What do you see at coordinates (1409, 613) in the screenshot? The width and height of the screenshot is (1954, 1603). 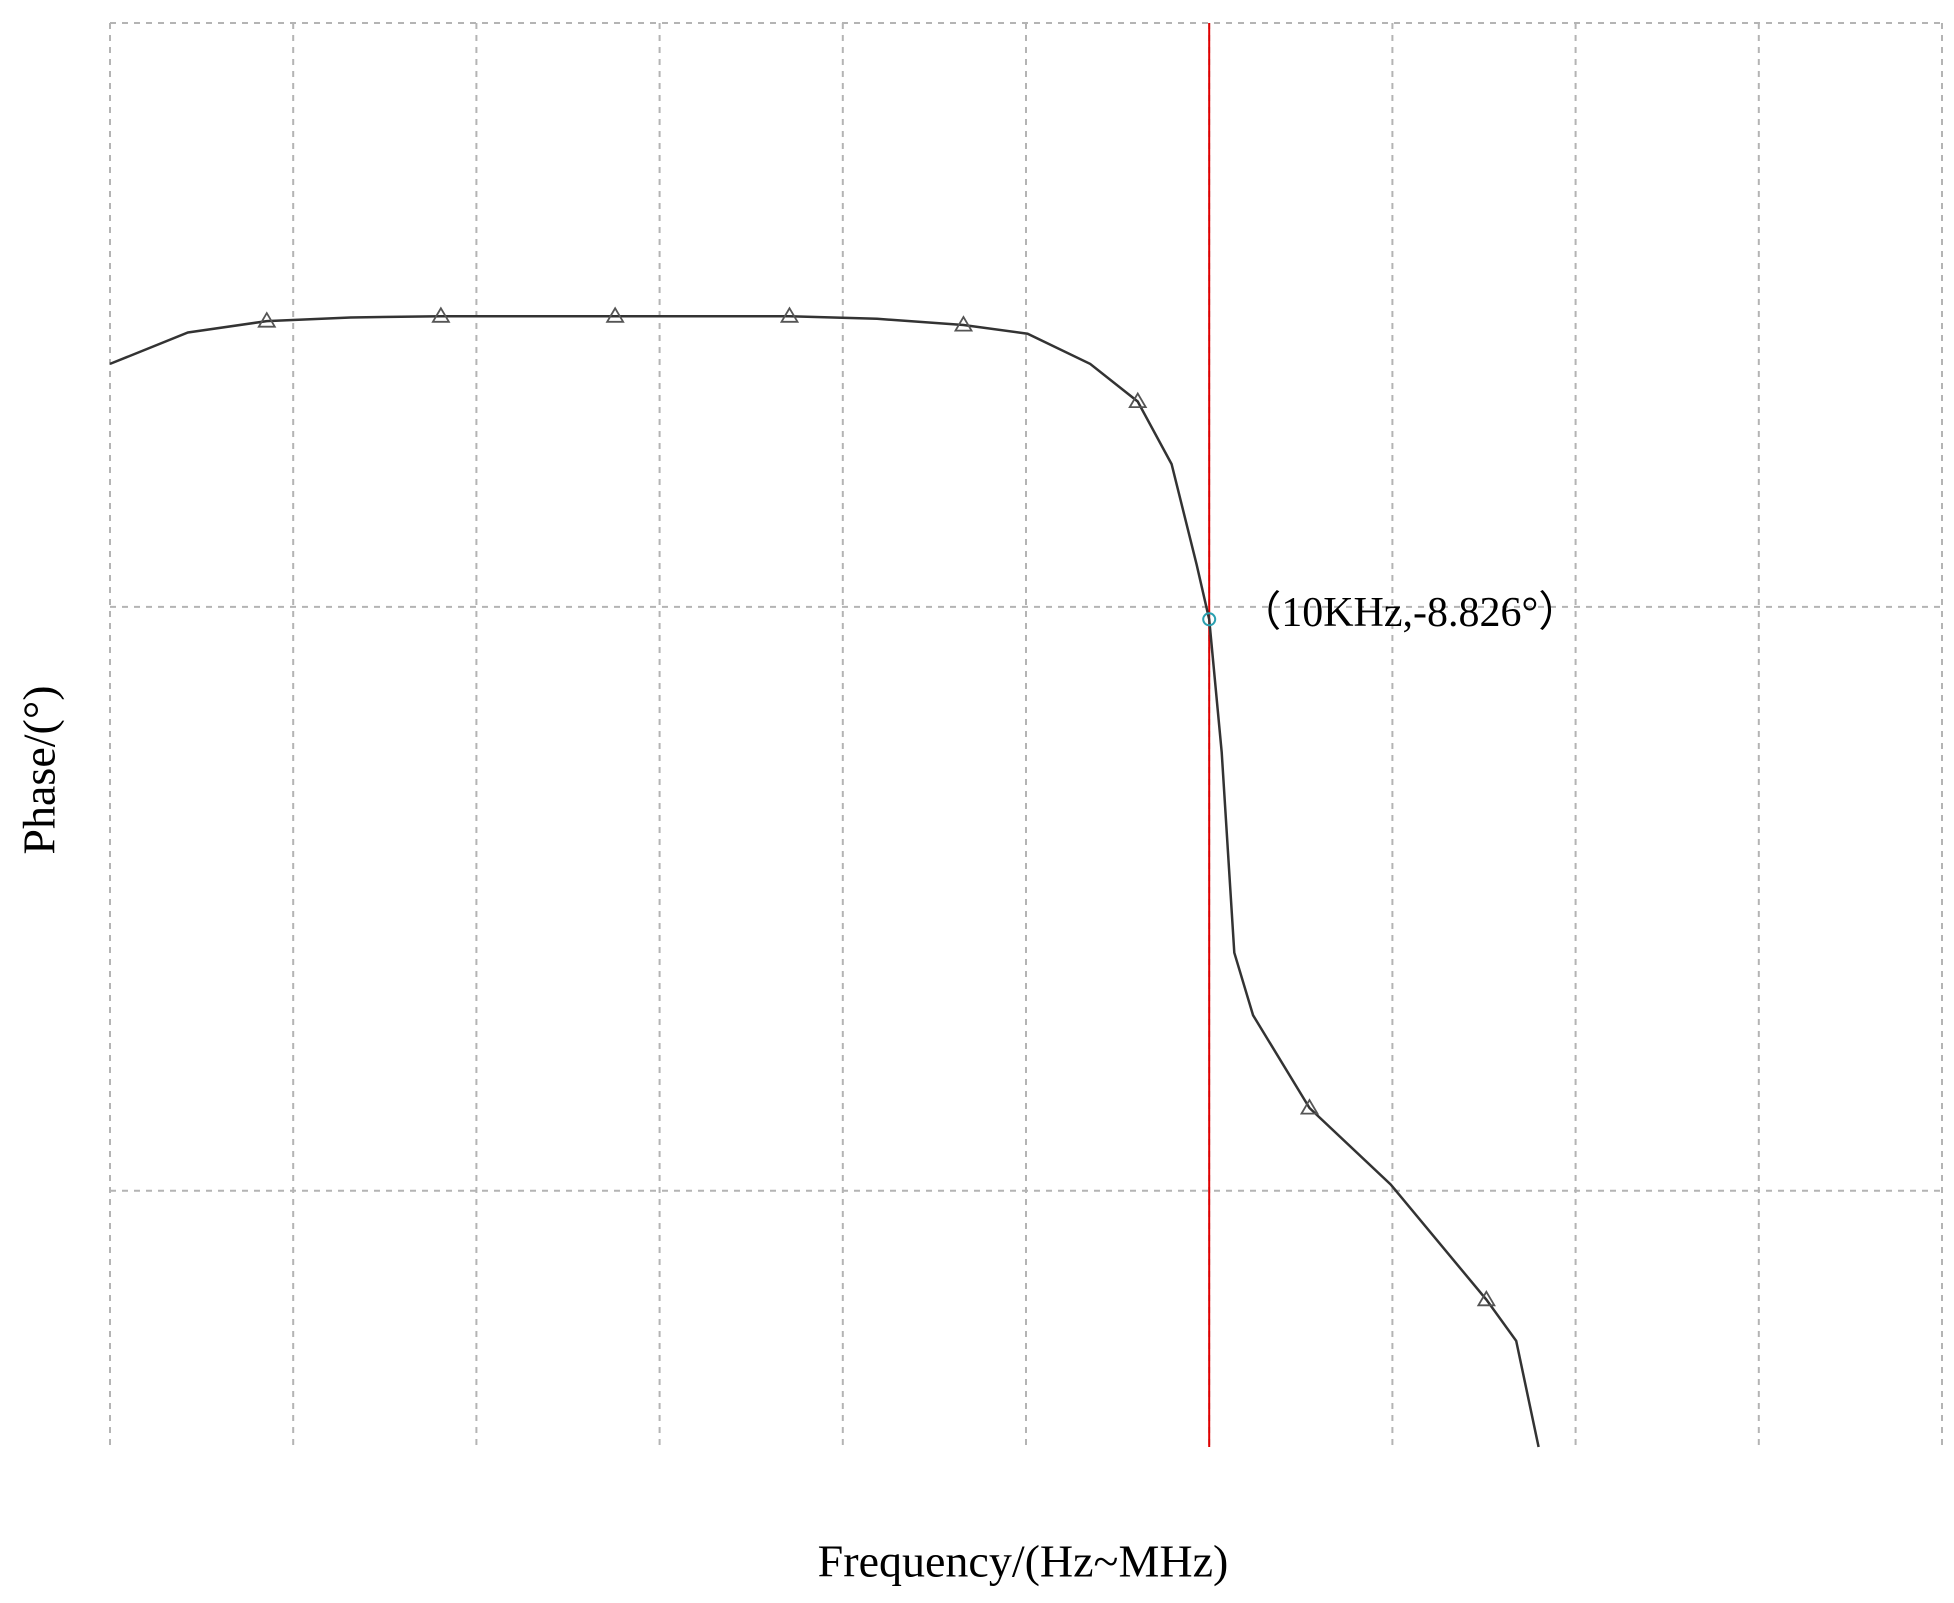 I see `annotation-label: （10KHz,-8.826°）` at bounding box center [1409, 613].